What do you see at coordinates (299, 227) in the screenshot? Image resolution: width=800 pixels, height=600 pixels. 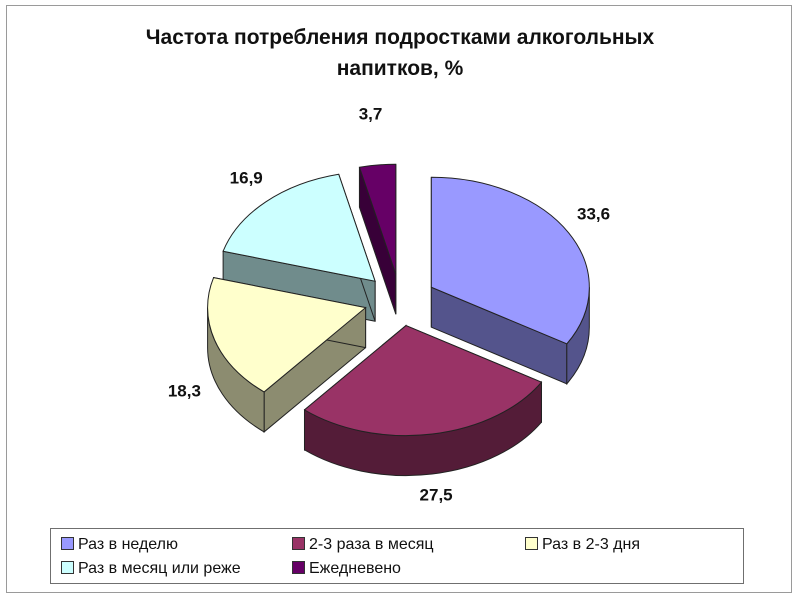 I see `pie-slice-top-monthly-or-less` at bounding box center [299, 227].